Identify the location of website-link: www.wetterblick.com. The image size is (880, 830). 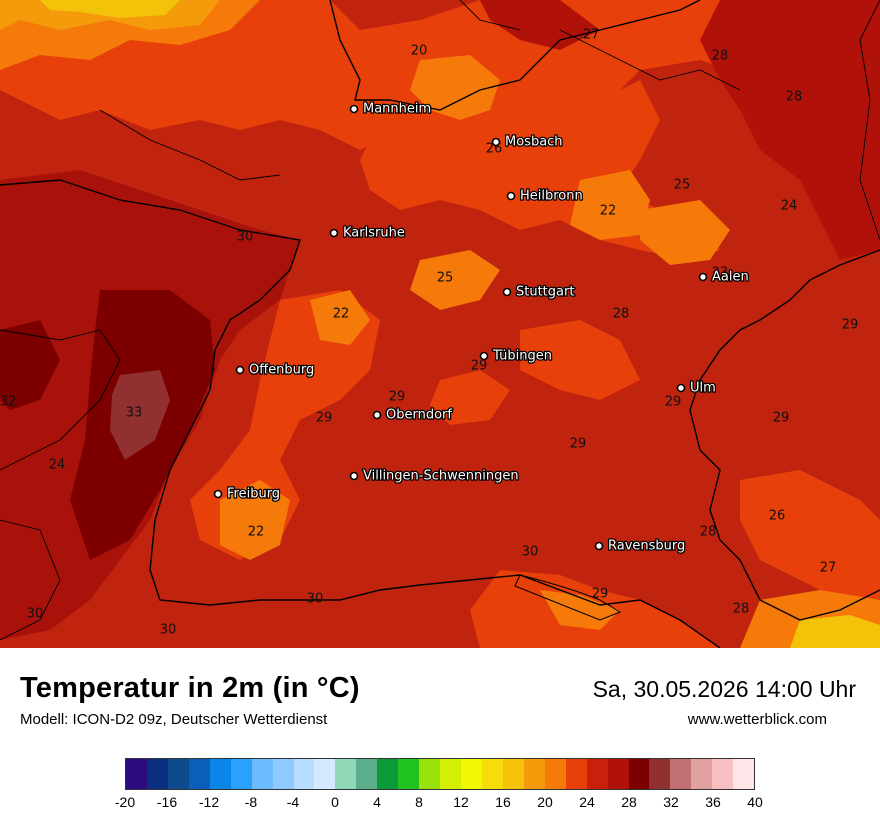
(757, 719).